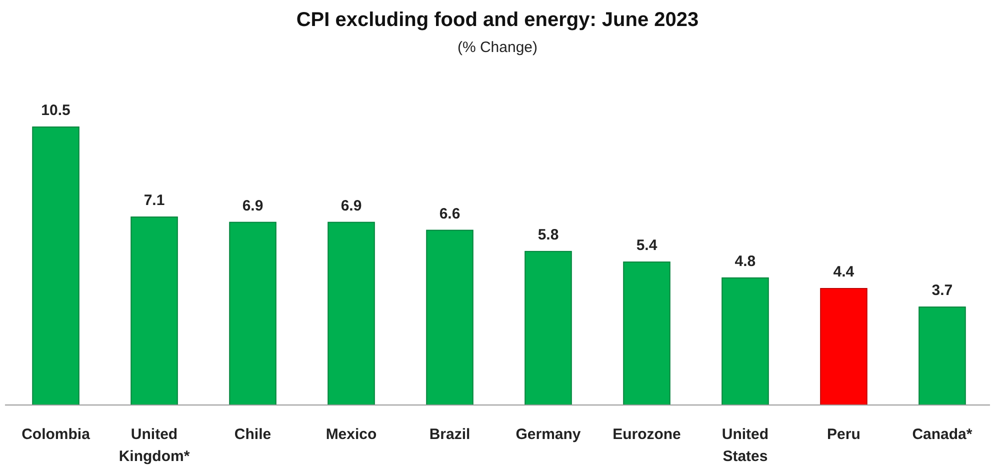 This screenshot has width=995, height=466. I want to click on x-tick-label: Mexico, so click(351, 434).